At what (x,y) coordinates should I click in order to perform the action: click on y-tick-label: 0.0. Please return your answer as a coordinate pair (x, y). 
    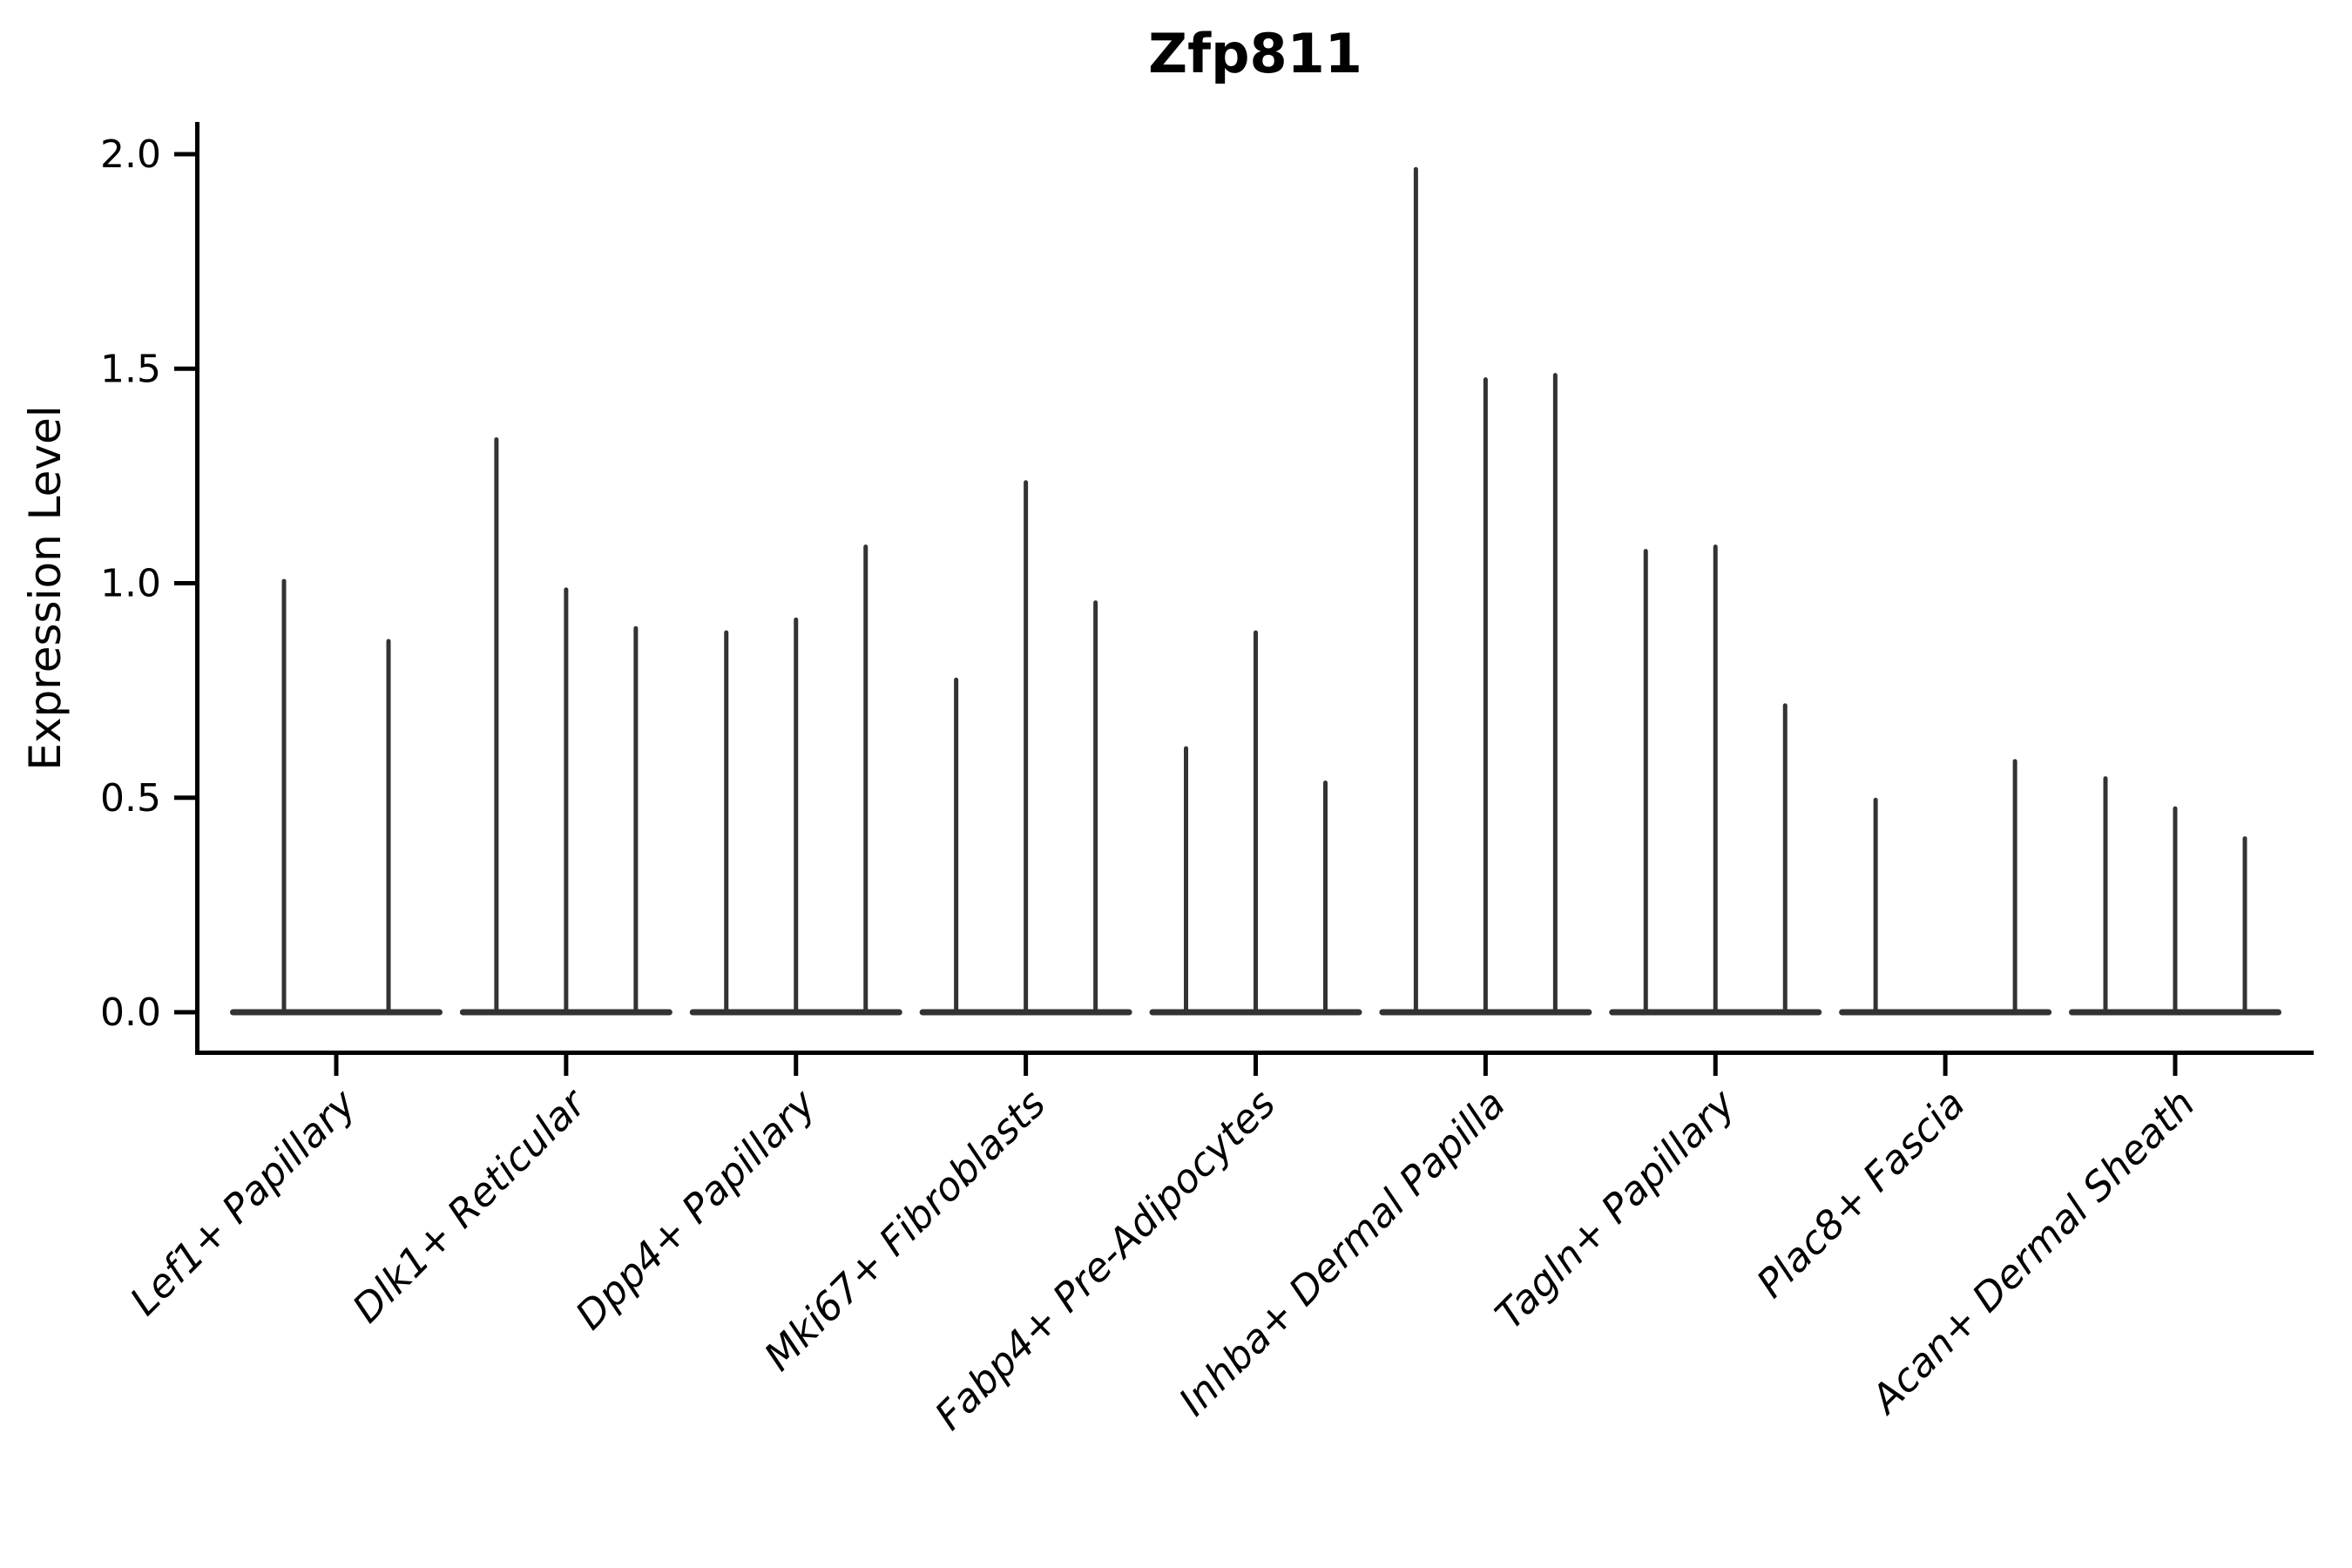
    Looking at the image, I should click on (130, 1013).